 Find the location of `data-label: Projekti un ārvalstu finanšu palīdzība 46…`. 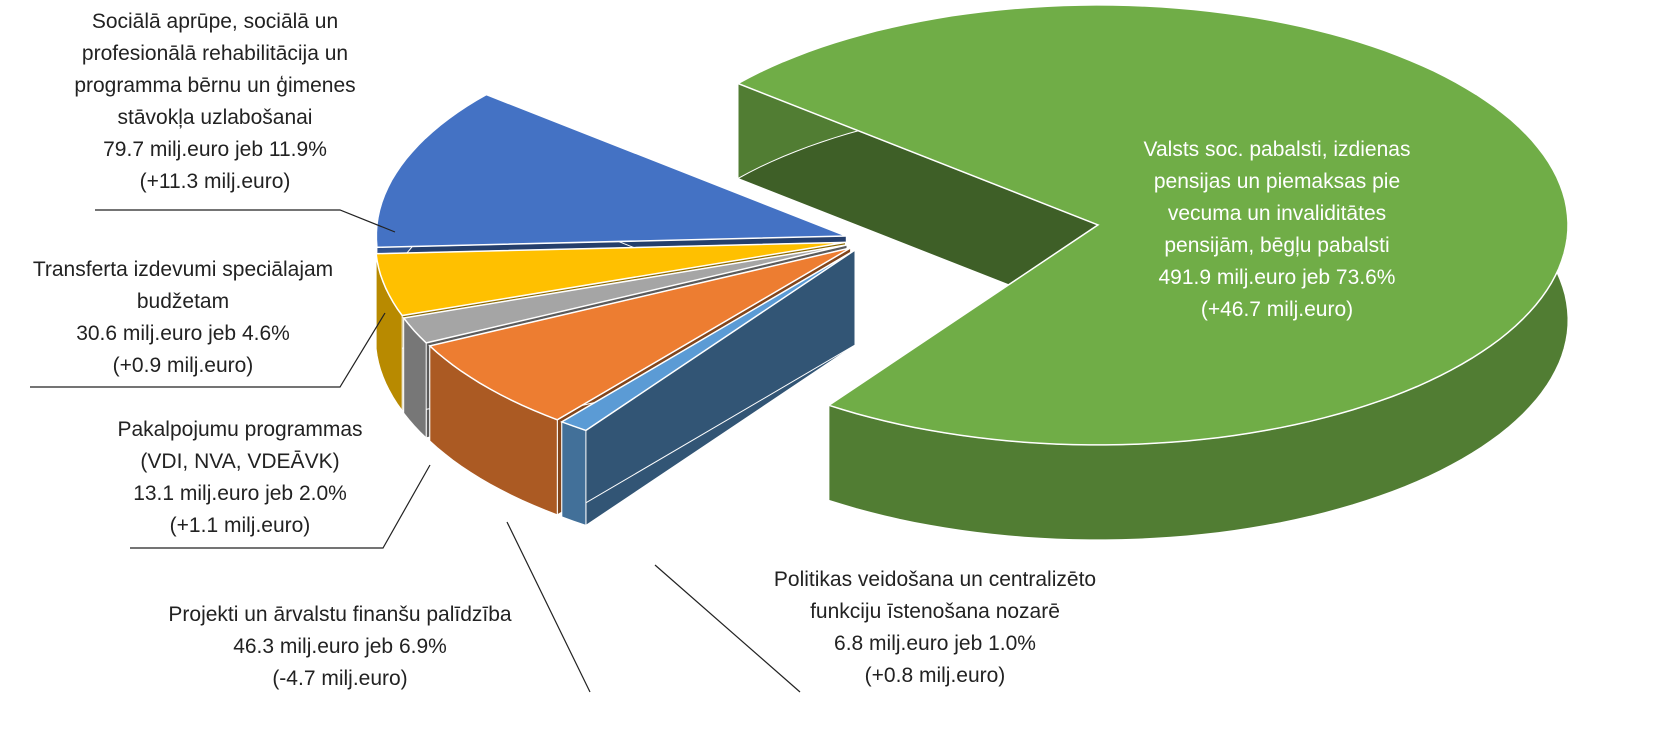

data-label: Projekti un ārvalstu finanšu palīdzība 46… is located at coordinates (340, 646).